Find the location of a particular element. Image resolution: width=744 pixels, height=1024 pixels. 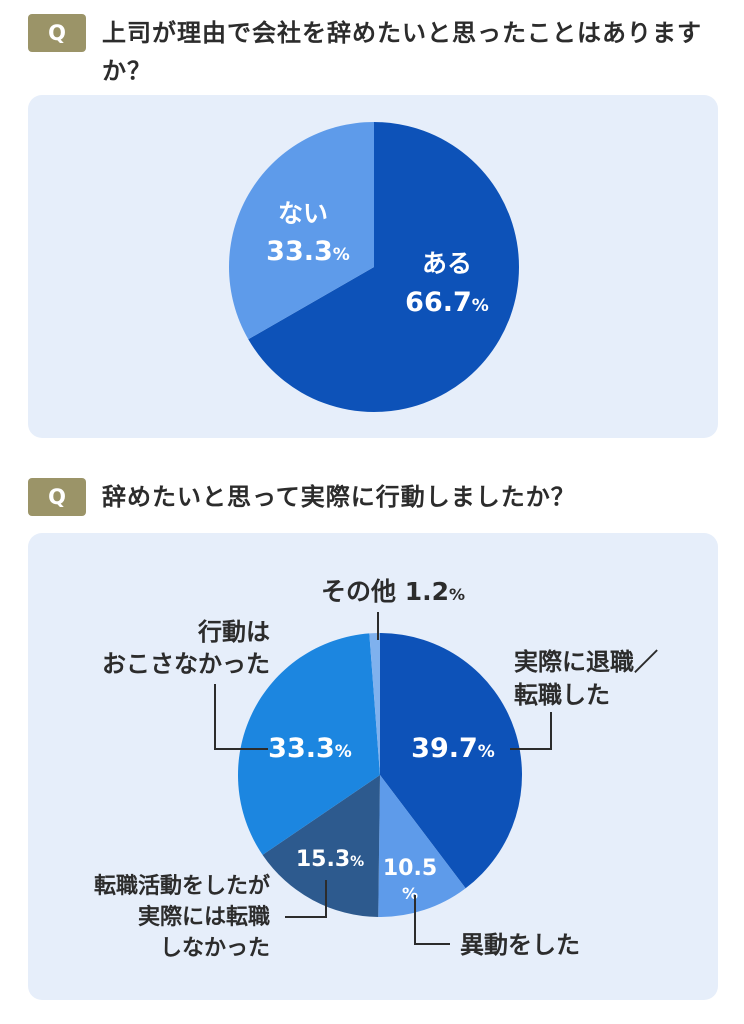

chart2-value-1: 10.5 is located at coordinates (410, 868).